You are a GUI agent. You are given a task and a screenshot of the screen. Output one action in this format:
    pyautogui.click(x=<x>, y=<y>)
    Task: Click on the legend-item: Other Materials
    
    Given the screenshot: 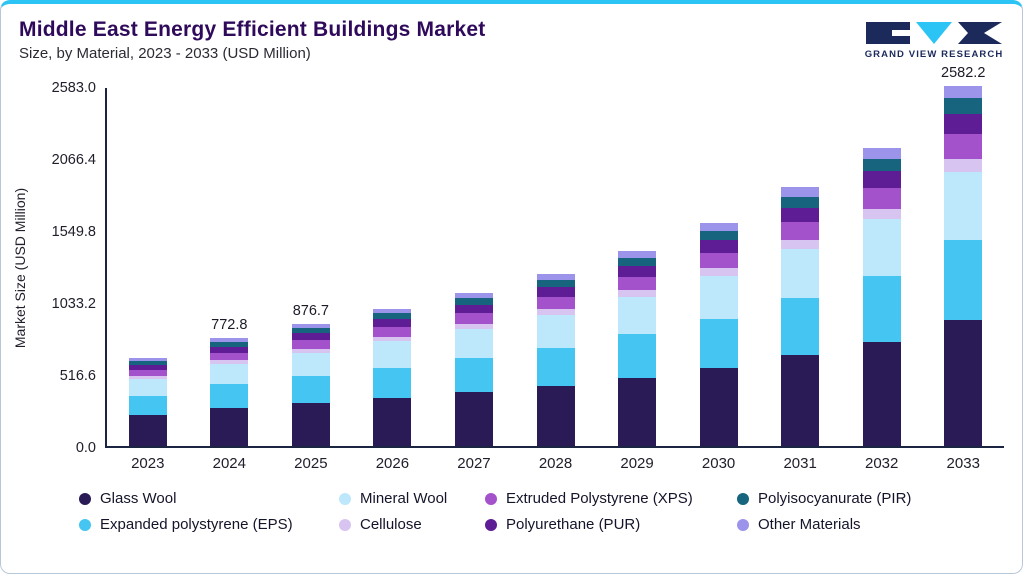 What is the action you would take?
    pyautogui.click(x=879, y=524)
    